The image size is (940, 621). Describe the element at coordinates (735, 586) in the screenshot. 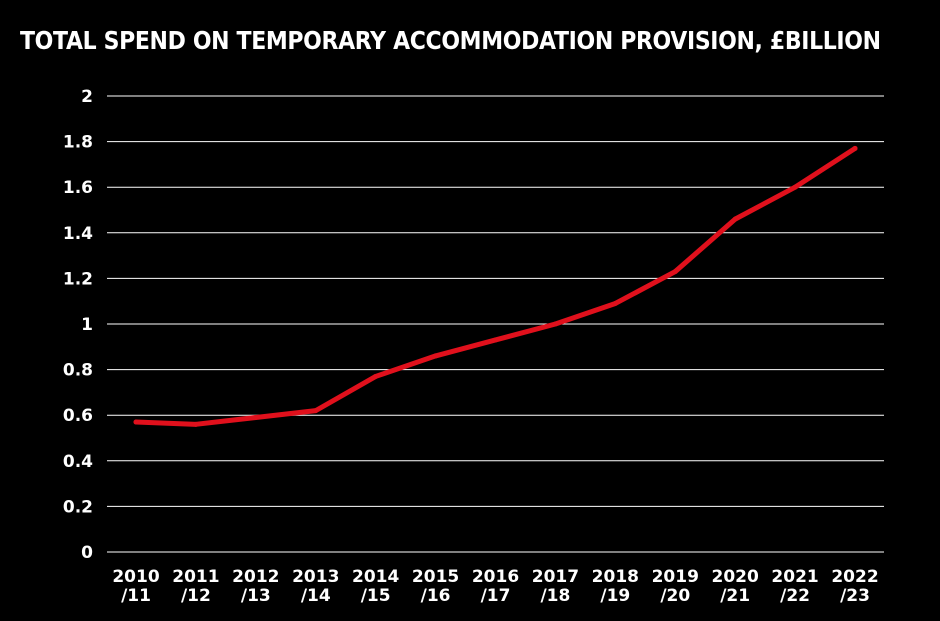

I see `x-tick-label: 2020/21` at that location.